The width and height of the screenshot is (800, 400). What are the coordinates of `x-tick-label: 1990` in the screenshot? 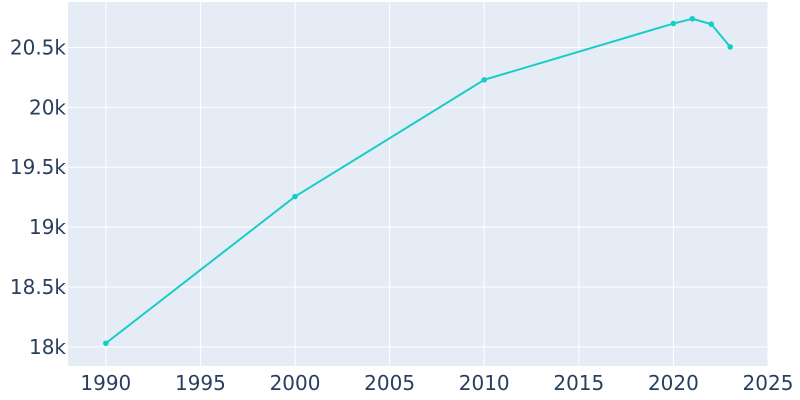 It's located at (105, 383).